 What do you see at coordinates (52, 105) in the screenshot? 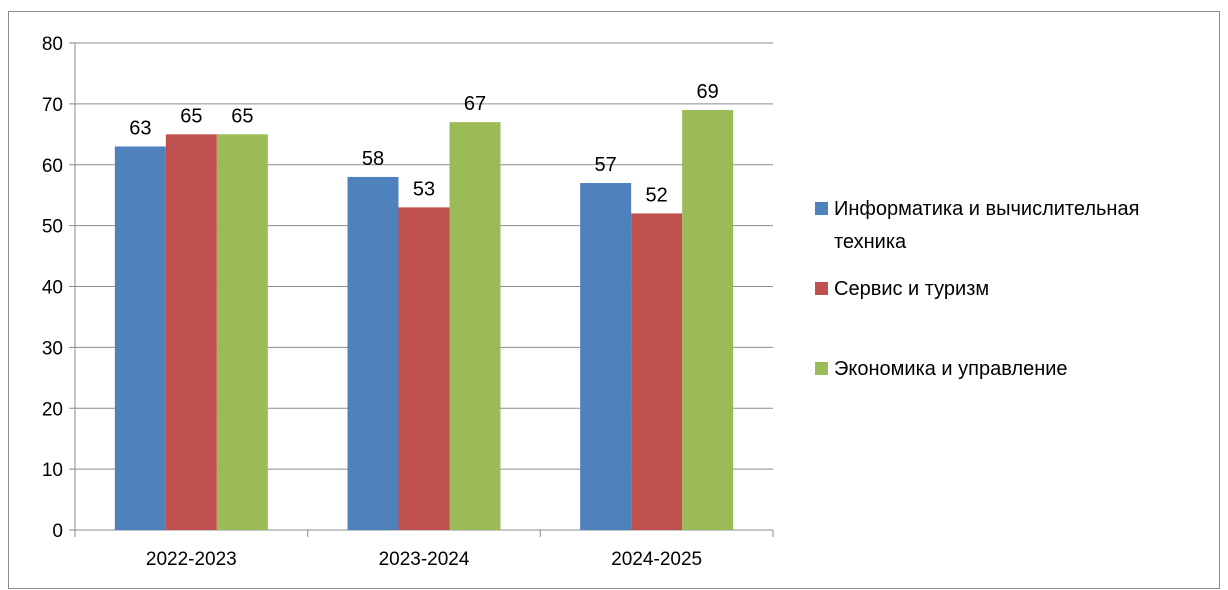
I see `y-tick-label: 70` at bounding box center [52, 105].